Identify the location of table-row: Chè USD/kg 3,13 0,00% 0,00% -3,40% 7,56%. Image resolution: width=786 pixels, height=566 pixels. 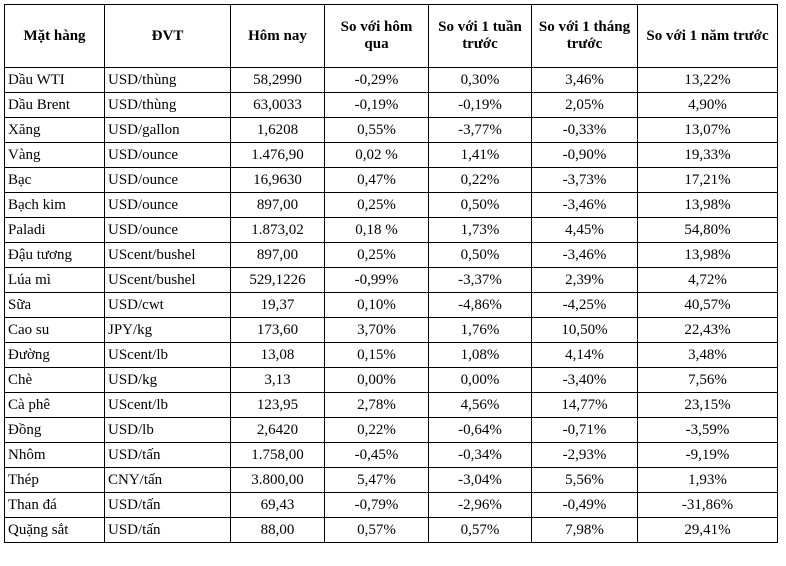
(391, 380).